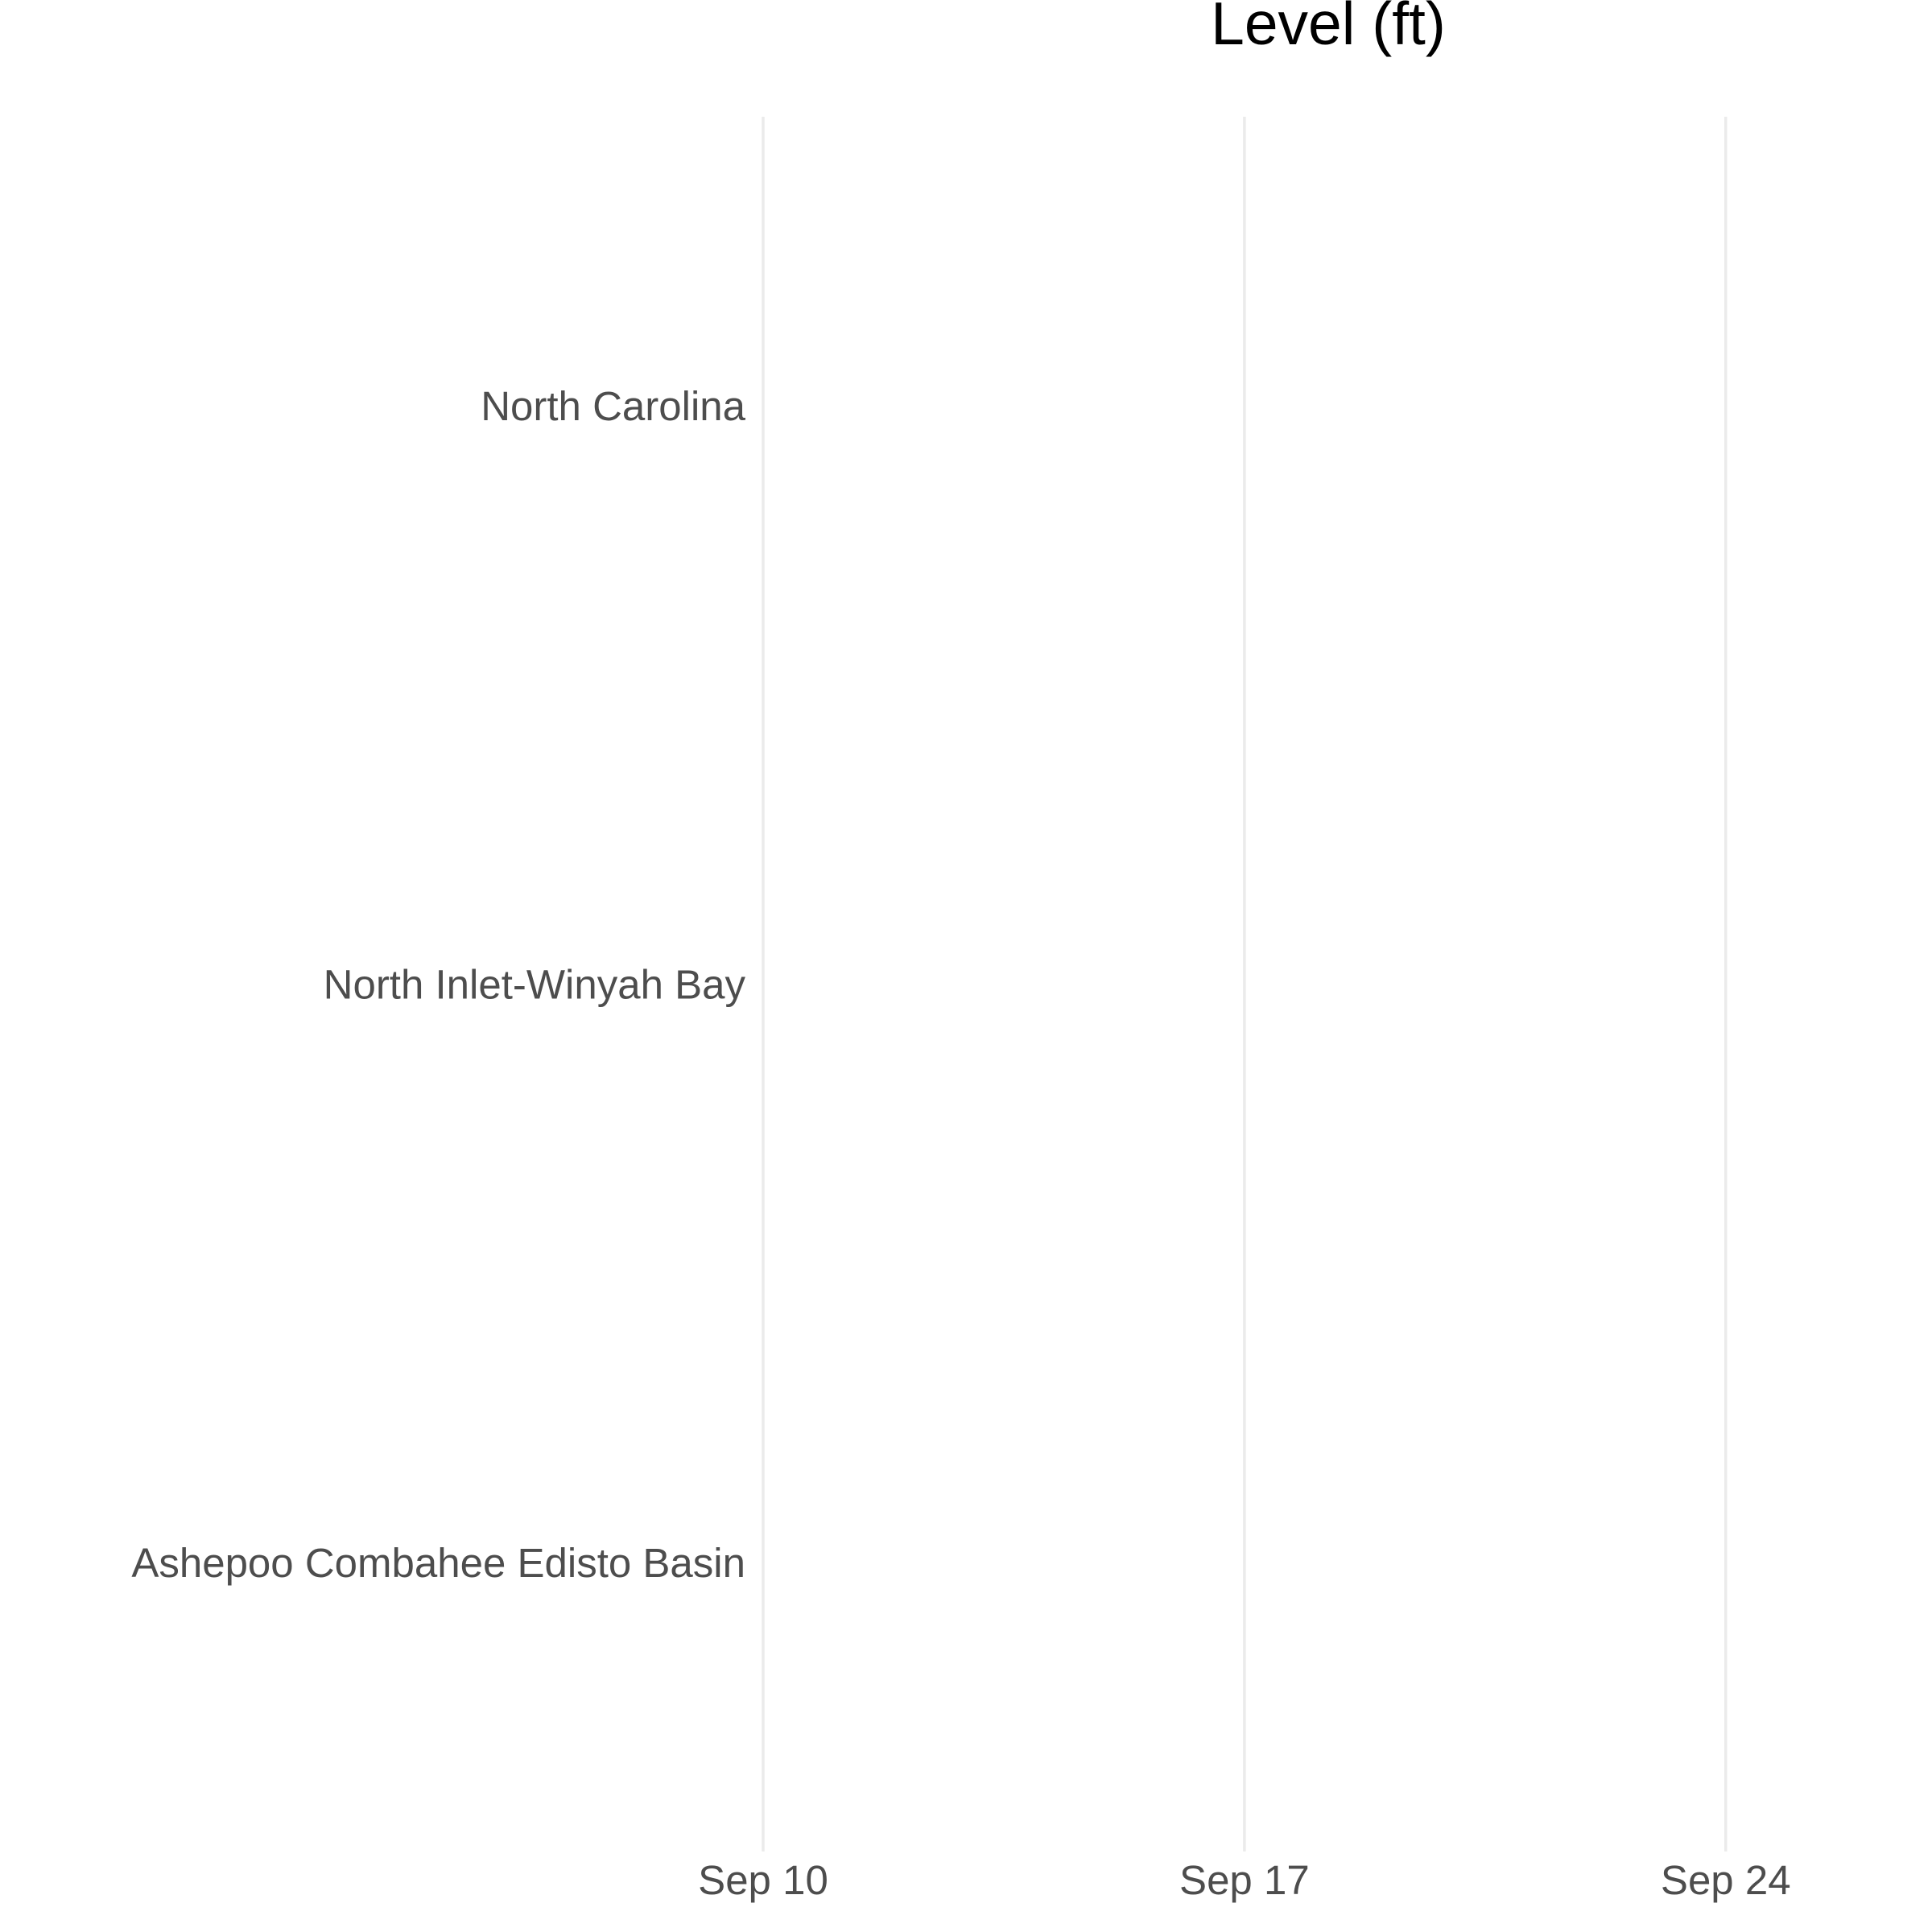 The image size is (1932, 1932). I want to click on x-axis-labels: Sep 10 Sep 17 Sep 24, so click(1244, 1880).